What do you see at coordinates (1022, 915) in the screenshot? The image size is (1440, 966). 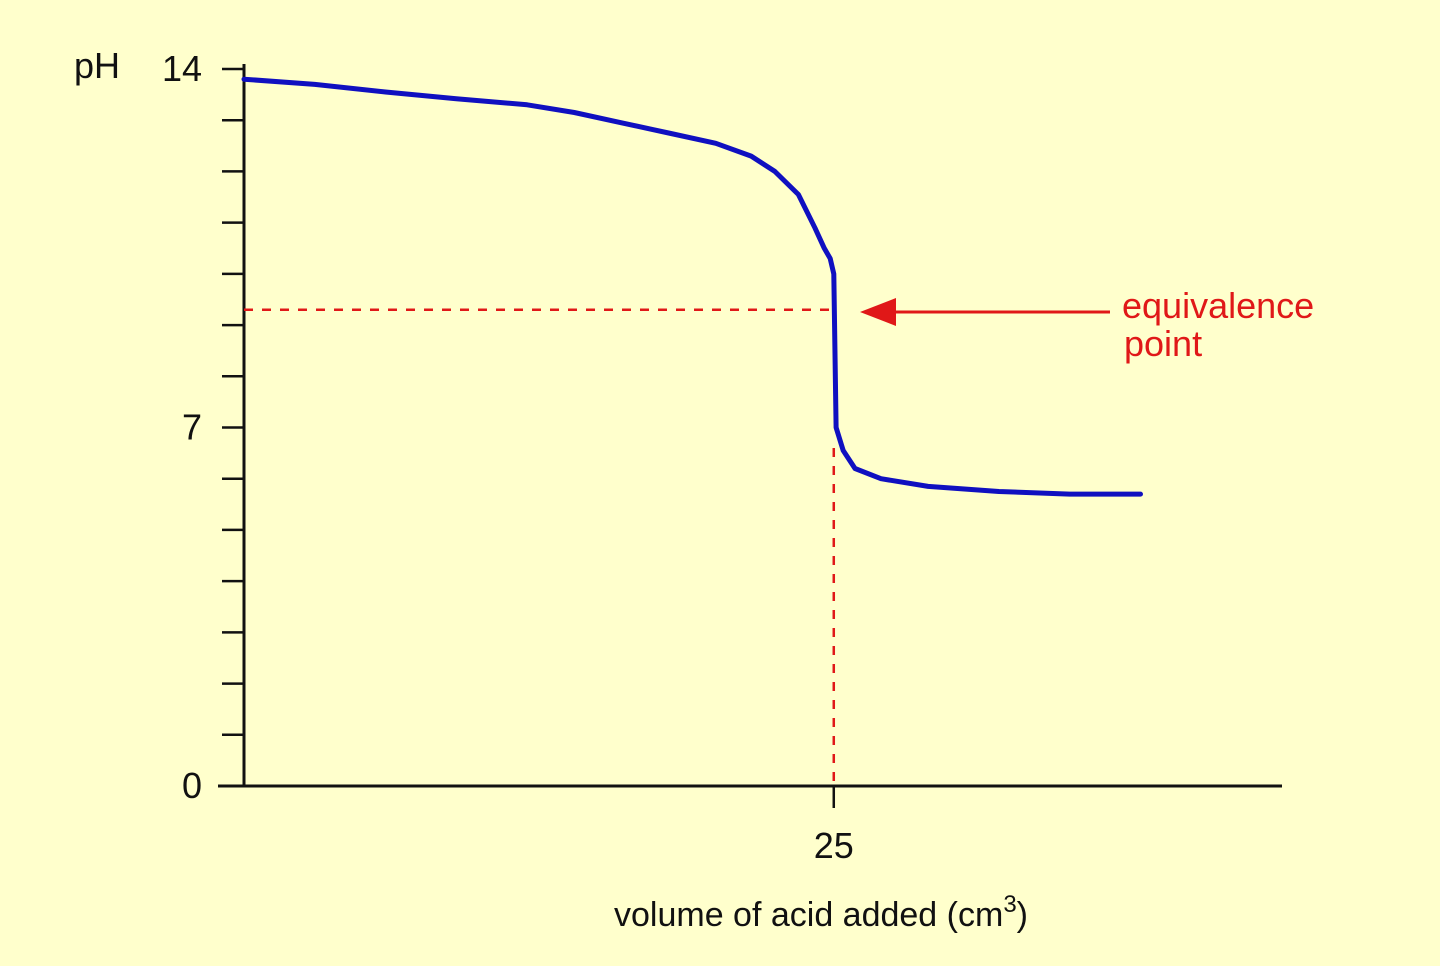 I see `x-axis-title-suffix: )` at bounding box center [1022, 915].